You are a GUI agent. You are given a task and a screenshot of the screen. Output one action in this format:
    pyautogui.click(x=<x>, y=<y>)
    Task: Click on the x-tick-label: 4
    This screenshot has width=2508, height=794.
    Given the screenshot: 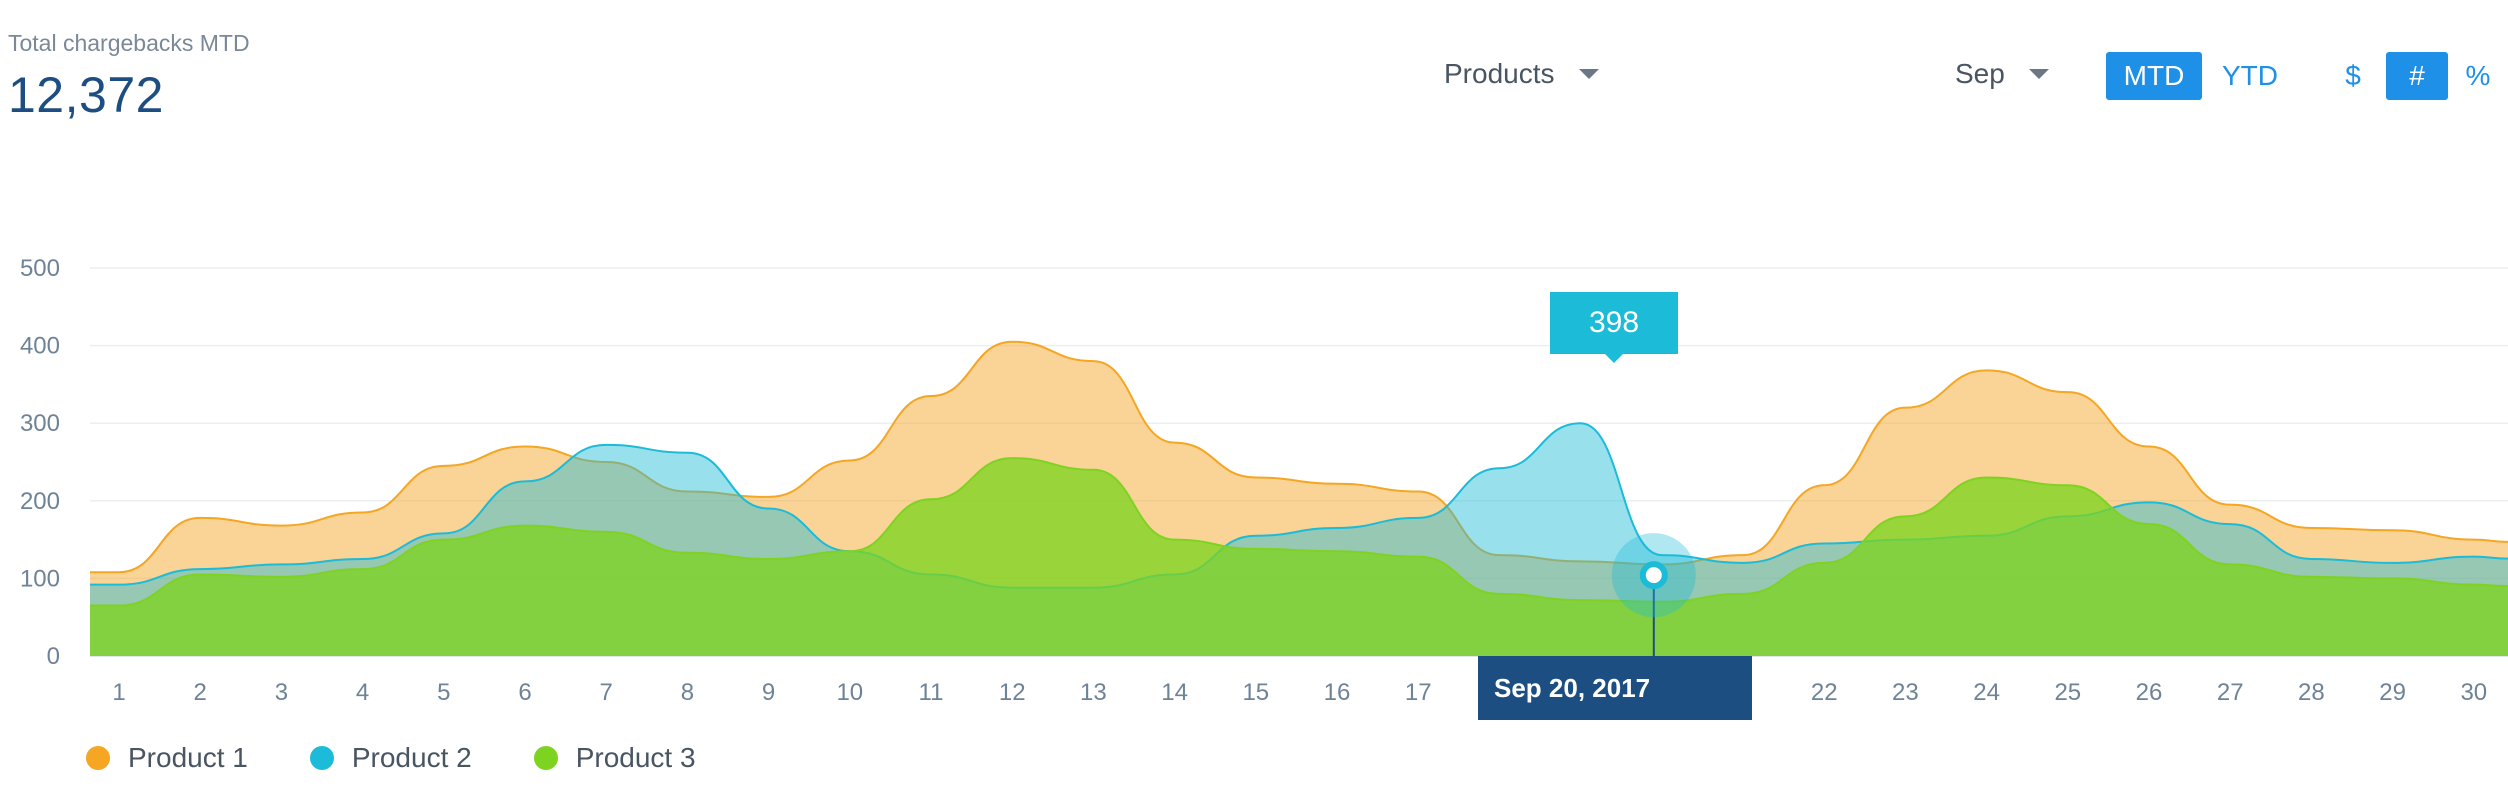 What is the action you would take?
    pyautogui.click(x=362, y=692)
    